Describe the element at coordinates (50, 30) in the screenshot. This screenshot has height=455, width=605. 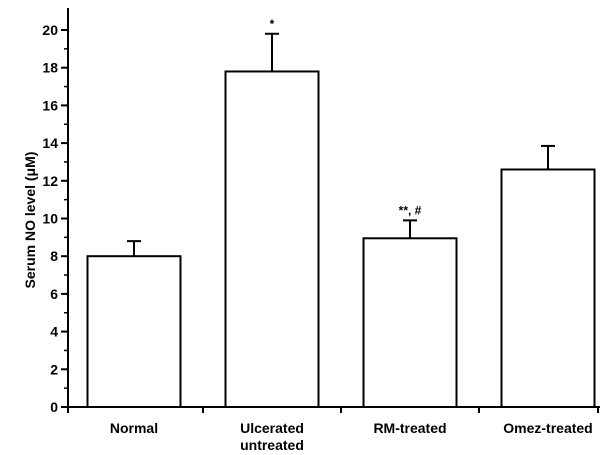
I see `y-tick-label: 20` at that location.